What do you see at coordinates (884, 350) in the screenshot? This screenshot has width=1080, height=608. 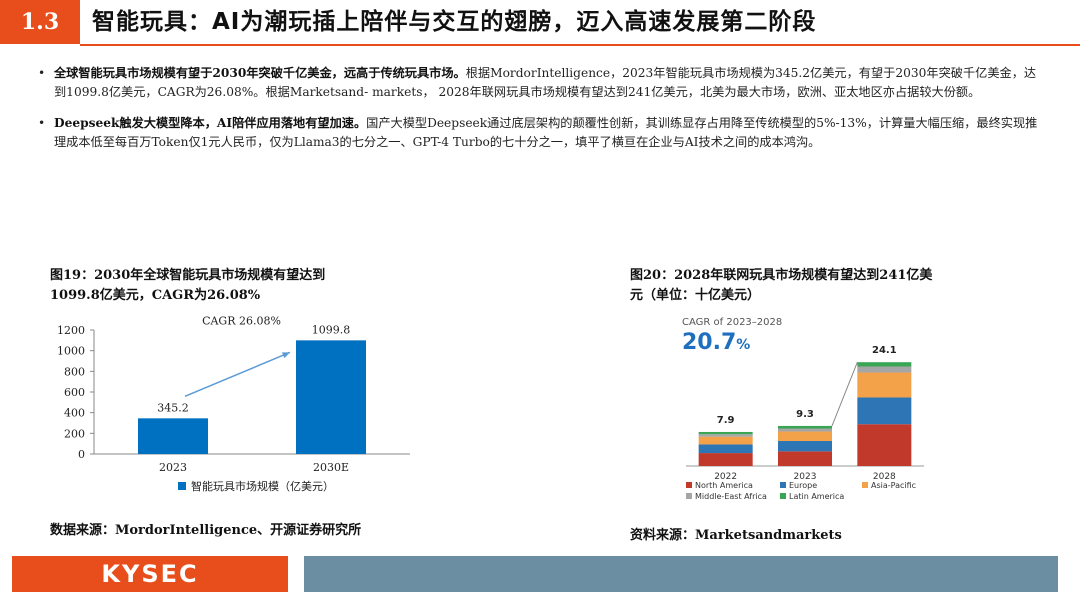 I see `bar-total-label: 24.1` at bounding box center [884, 350].